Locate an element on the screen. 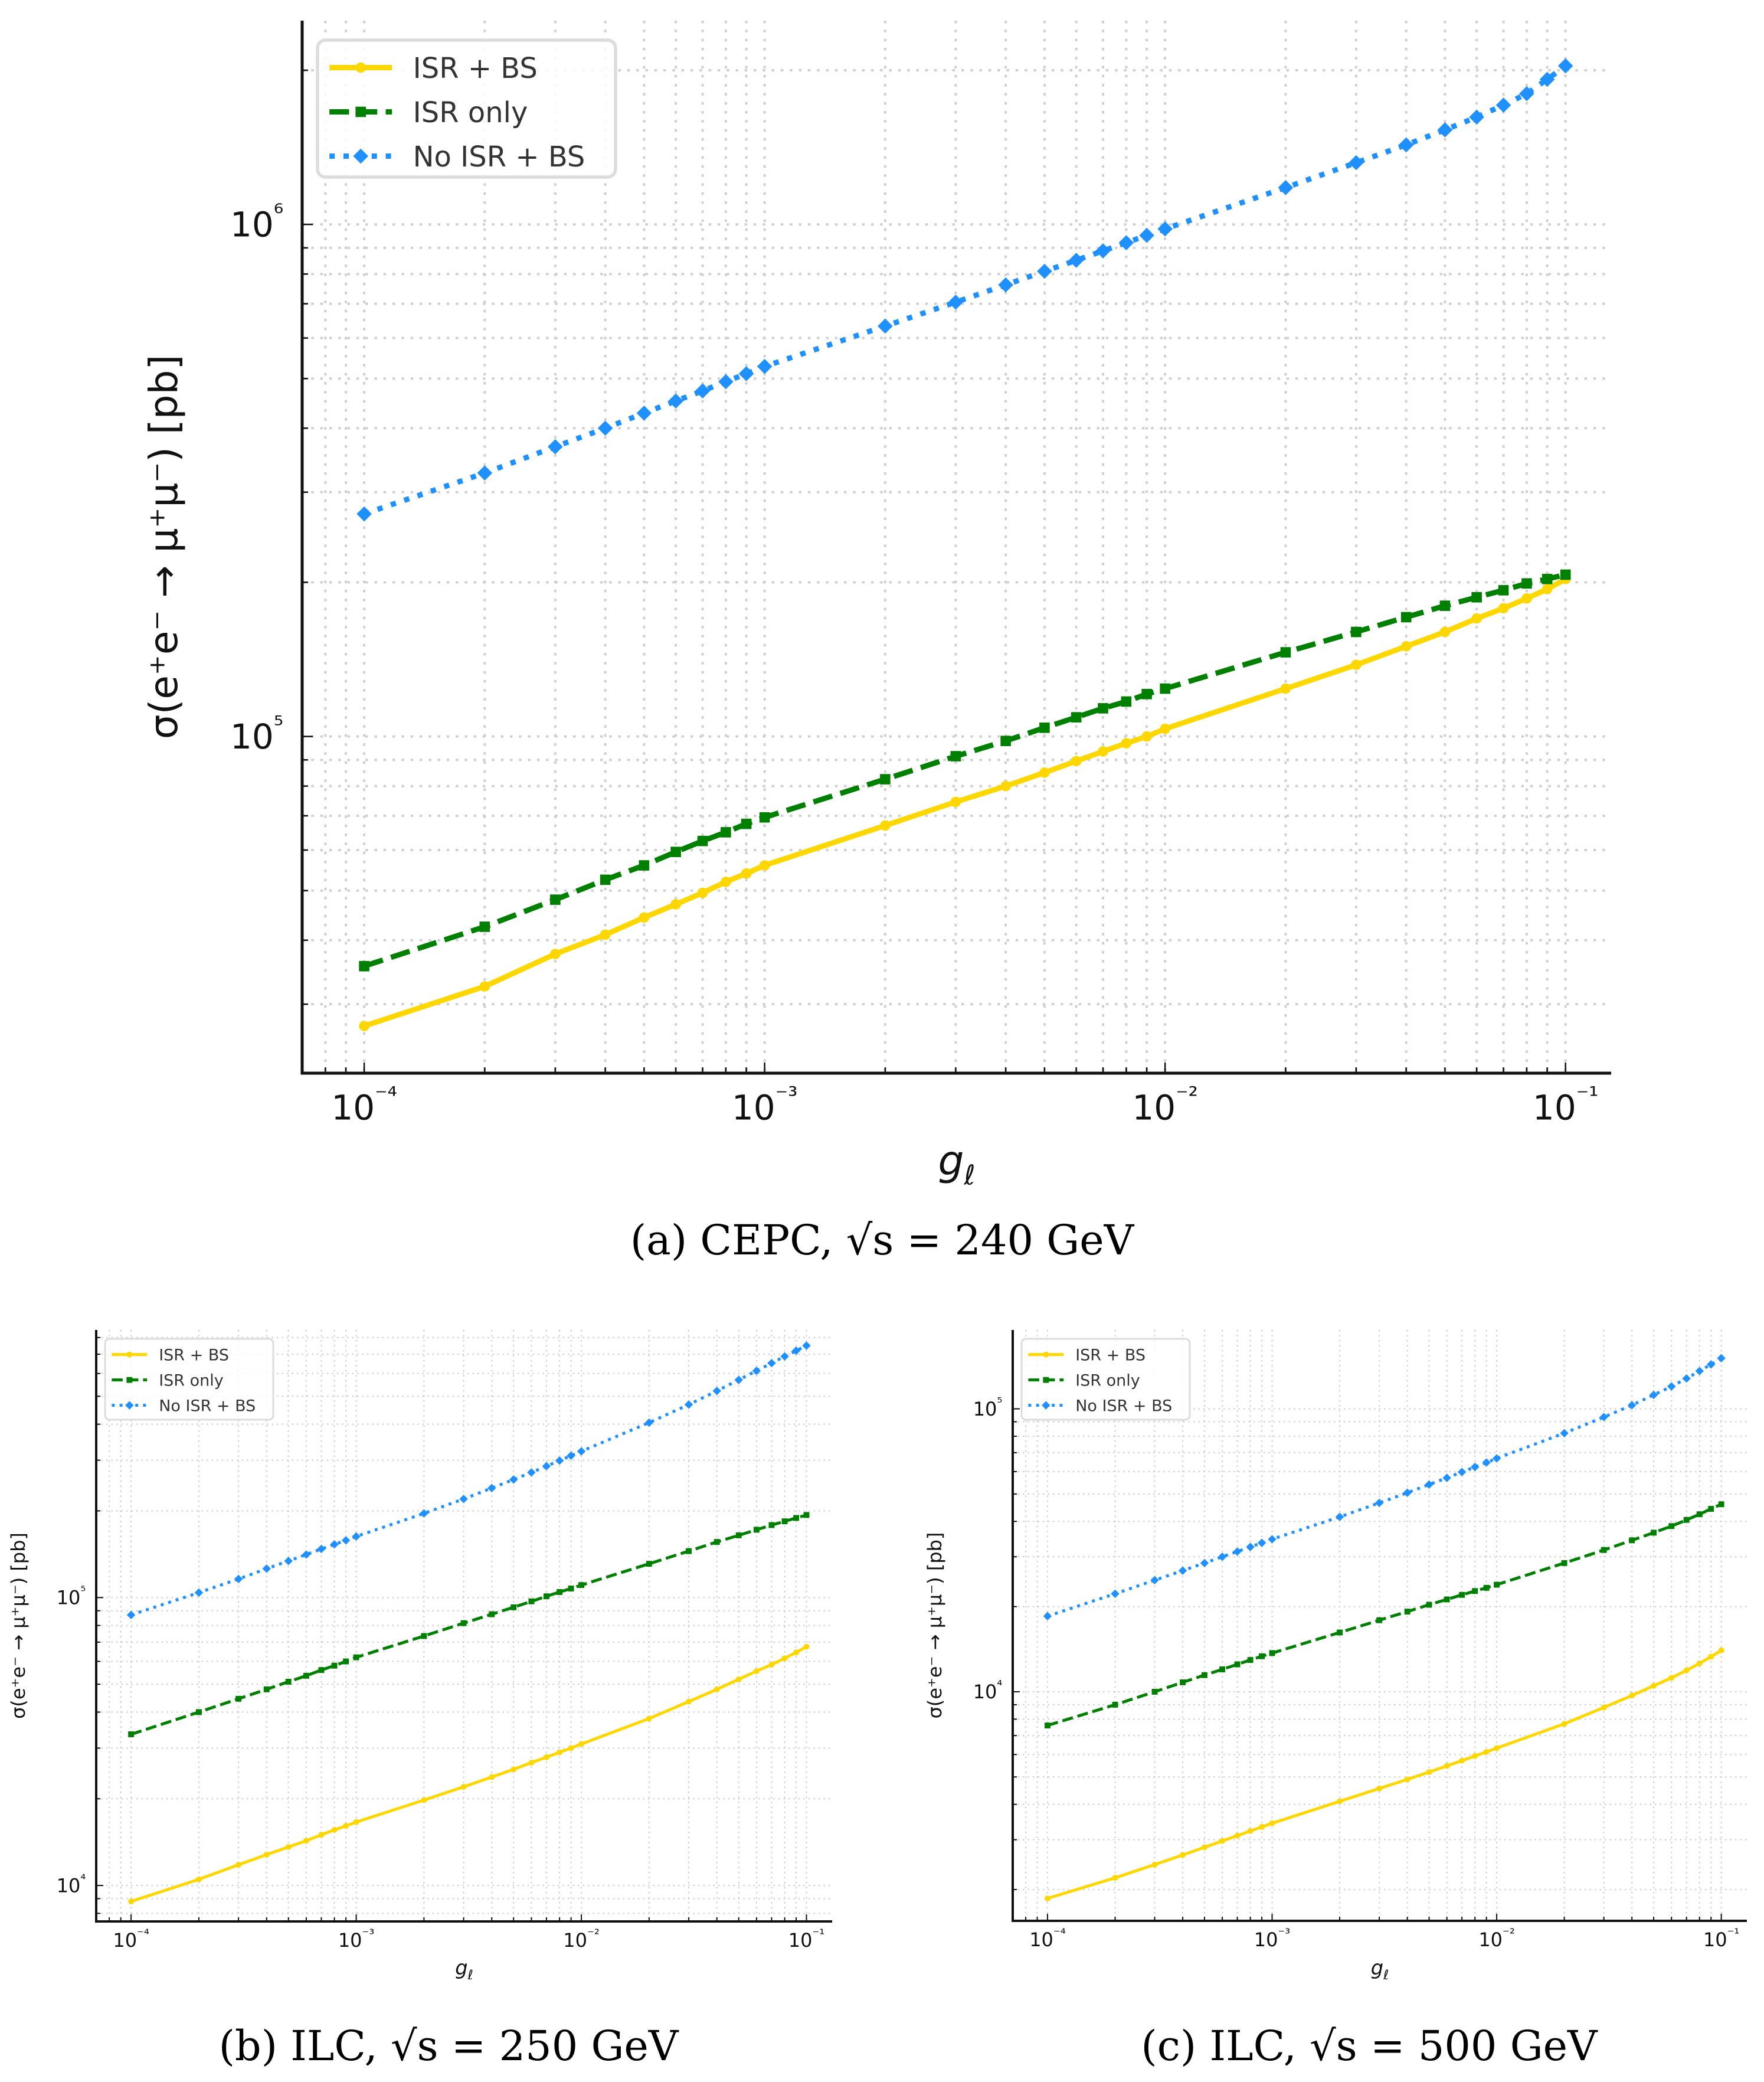  x-axis-title: gℓ is located at coordinates (1380, 1969).